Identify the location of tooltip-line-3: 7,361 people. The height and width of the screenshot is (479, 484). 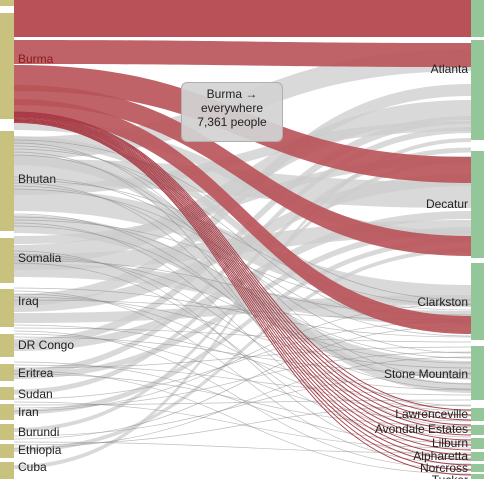
(232, 122).